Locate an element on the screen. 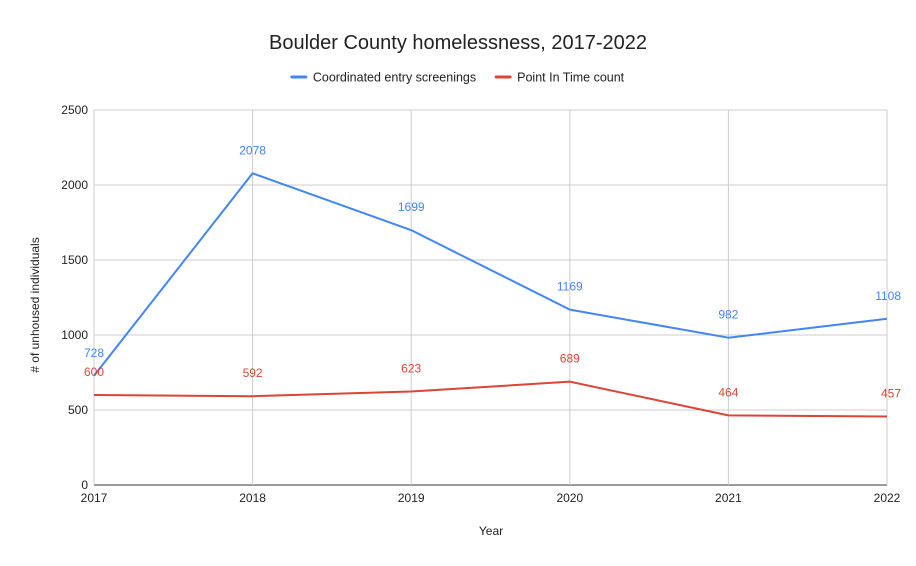 This screenshot has width=916, height=566. y-tick-label: 1000 is located at coordinates (74, 335).